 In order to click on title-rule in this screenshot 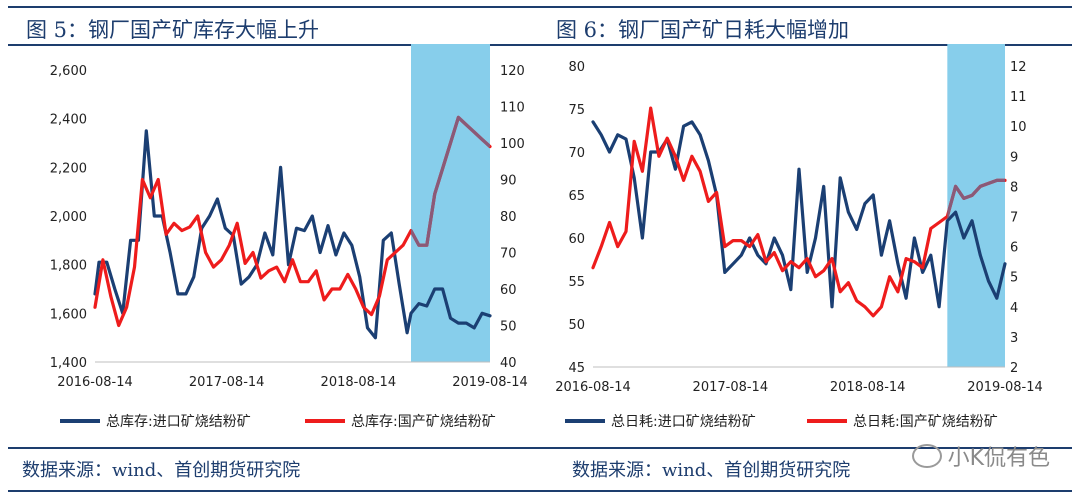, I will do `click(540, 45)`.